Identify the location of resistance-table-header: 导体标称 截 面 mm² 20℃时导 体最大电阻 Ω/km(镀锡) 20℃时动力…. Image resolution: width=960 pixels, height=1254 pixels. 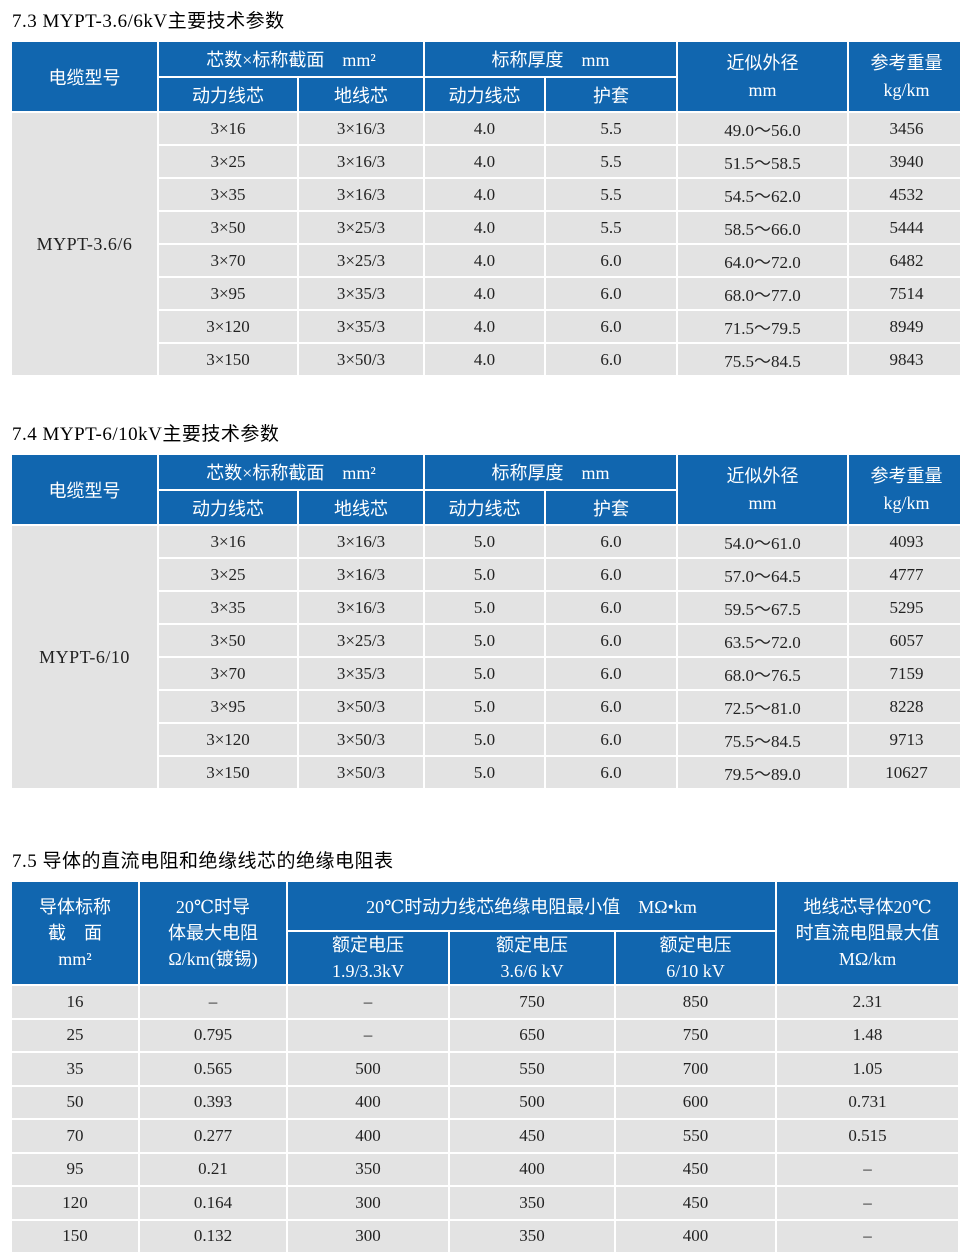
(485, 933).